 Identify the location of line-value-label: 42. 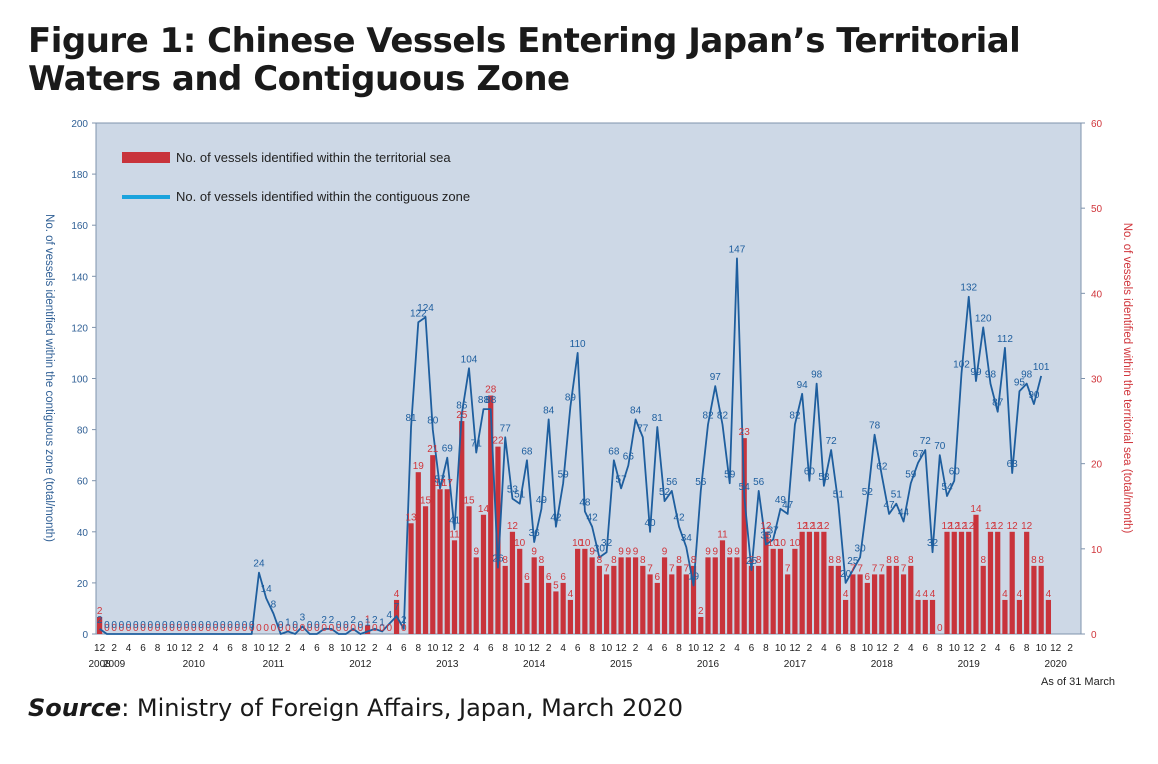
(593, 518).